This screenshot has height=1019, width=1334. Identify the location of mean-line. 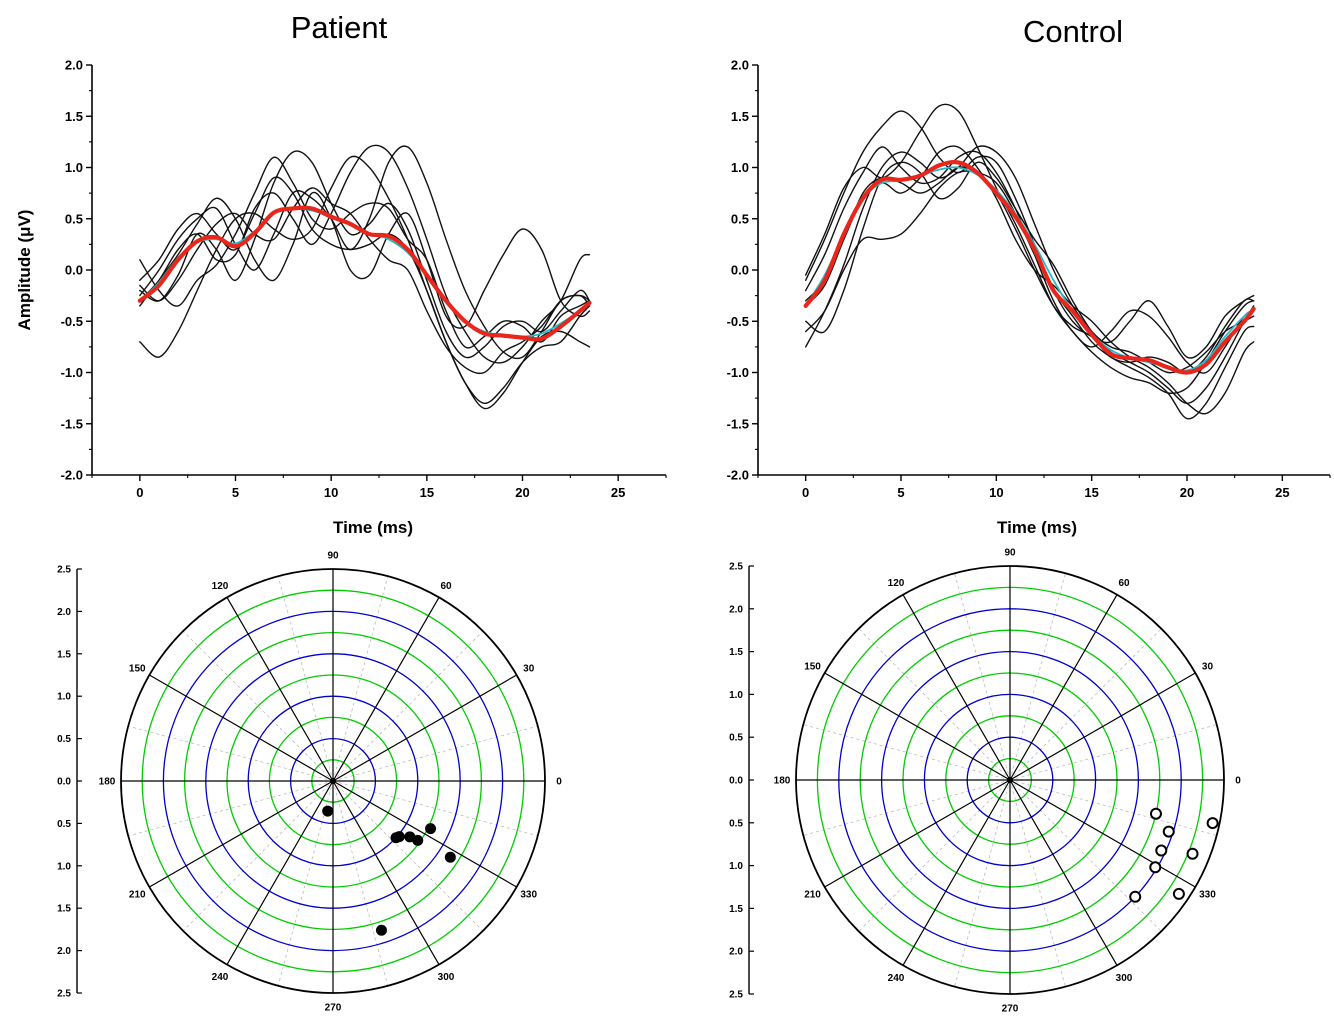
(1030, 267).